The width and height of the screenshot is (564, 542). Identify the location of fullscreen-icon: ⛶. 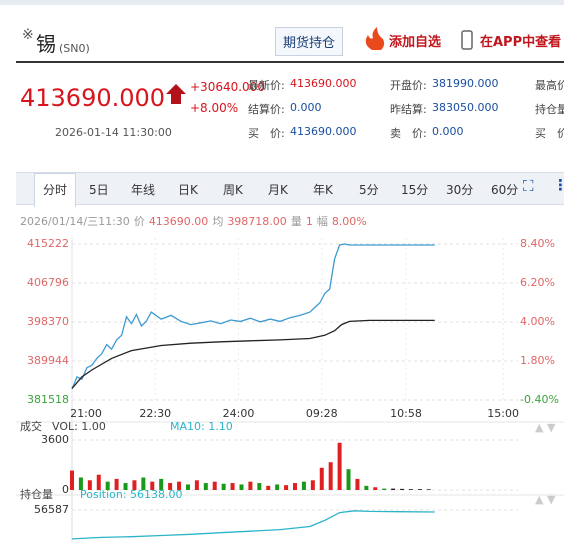
(528, 186).